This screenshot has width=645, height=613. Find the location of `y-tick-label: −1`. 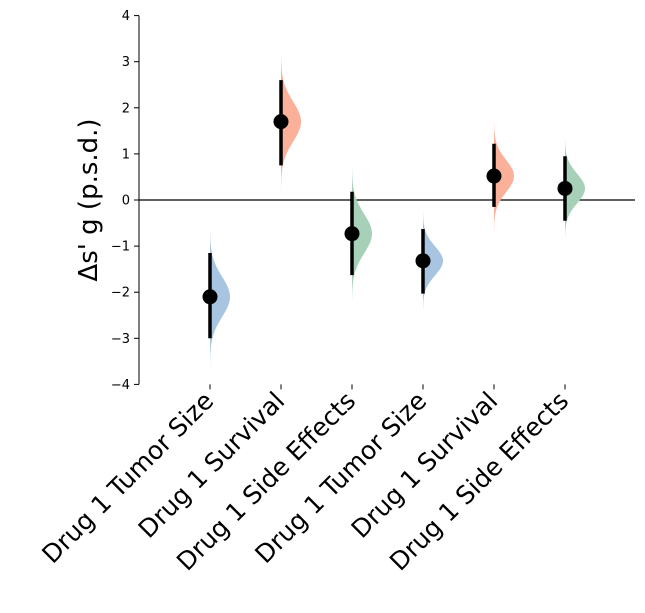

y-tick-label: −1 is located at coordinates (120, 247).